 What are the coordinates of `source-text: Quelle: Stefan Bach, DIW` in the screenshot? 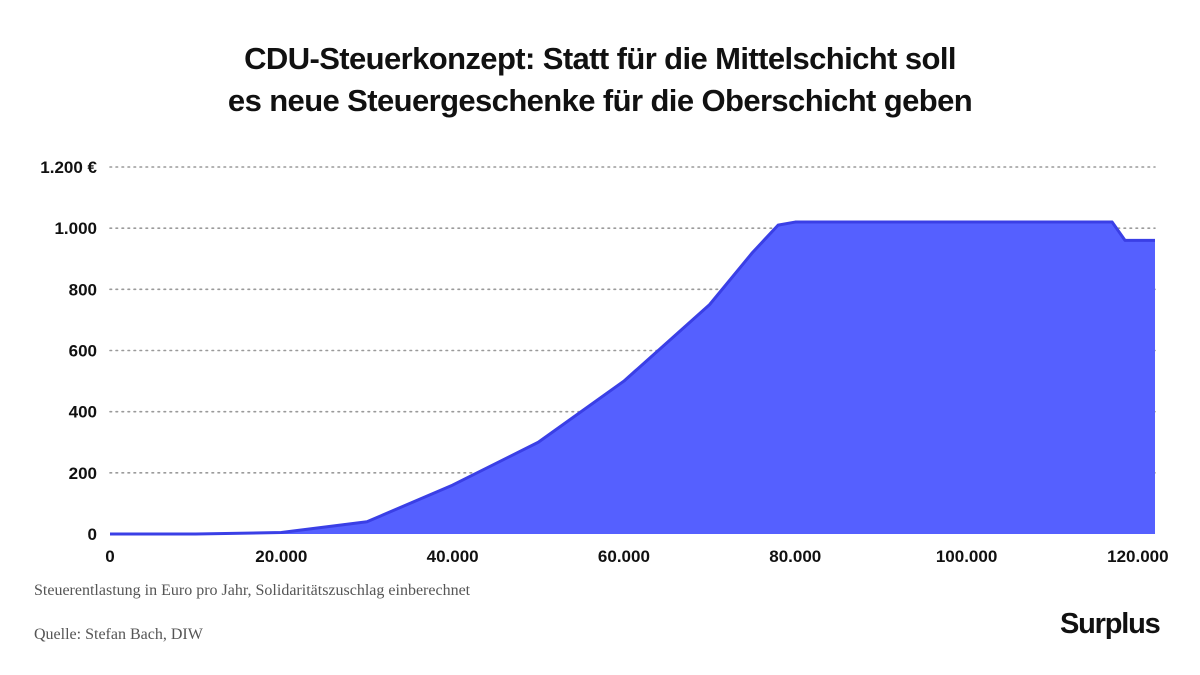 It's located at (118, 634).